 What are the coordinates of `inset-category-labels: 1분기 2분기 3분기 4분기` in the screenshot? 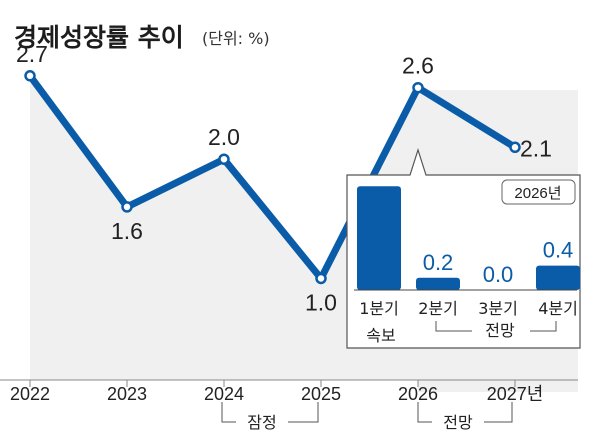 It's located at (468, 308).